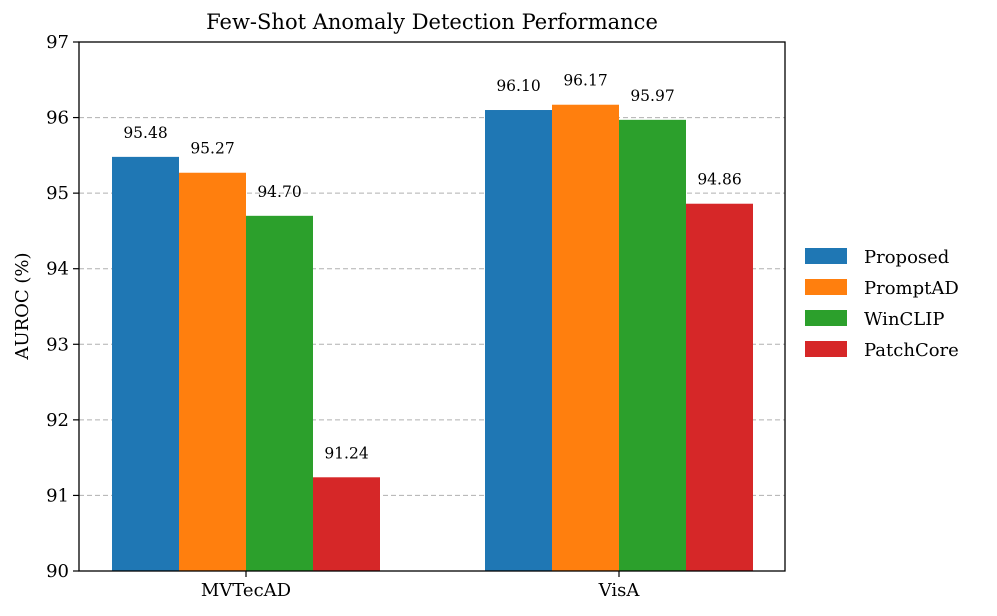 Image resolution: width=997 pixels, height=616 pixels. I want to click on y-tick-label: 95, so click(57, 193).